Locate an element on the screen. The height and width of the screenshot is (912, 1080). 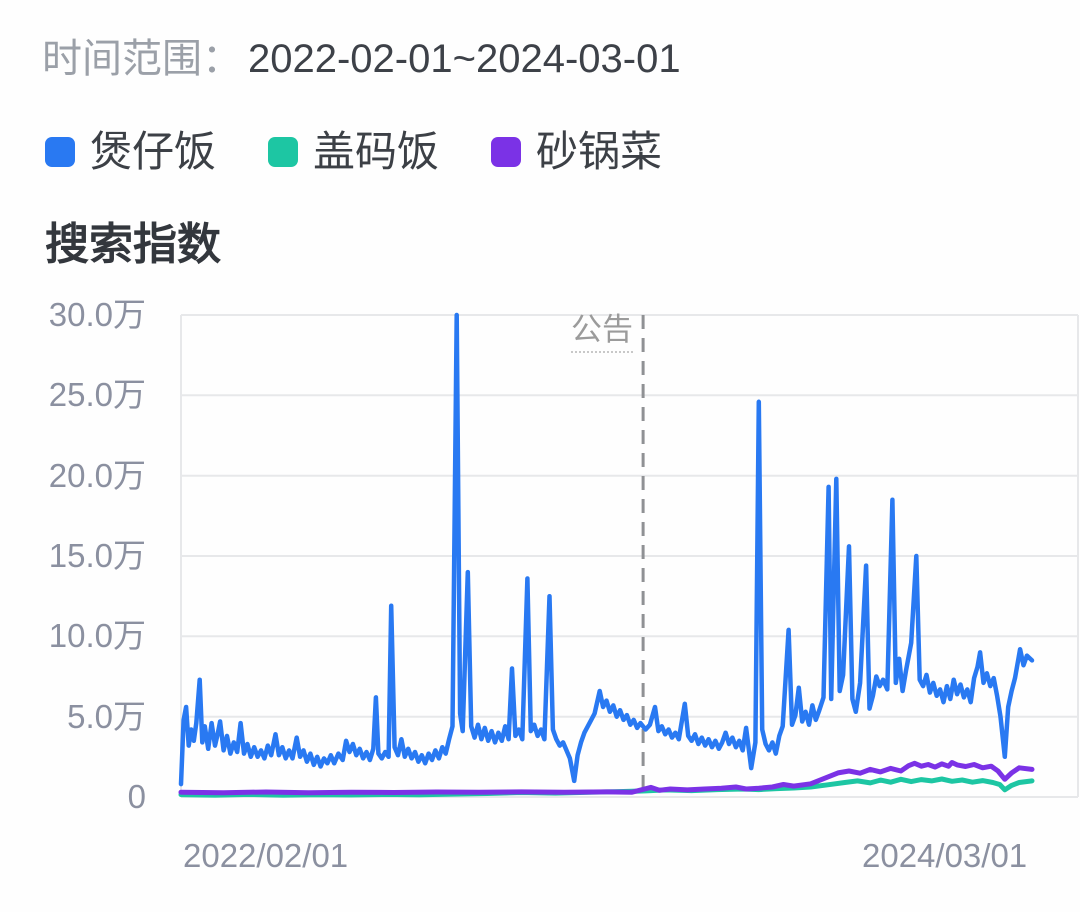
legend-label-baozaifan: 煲仔饭 is located at coordinates (153, 151).